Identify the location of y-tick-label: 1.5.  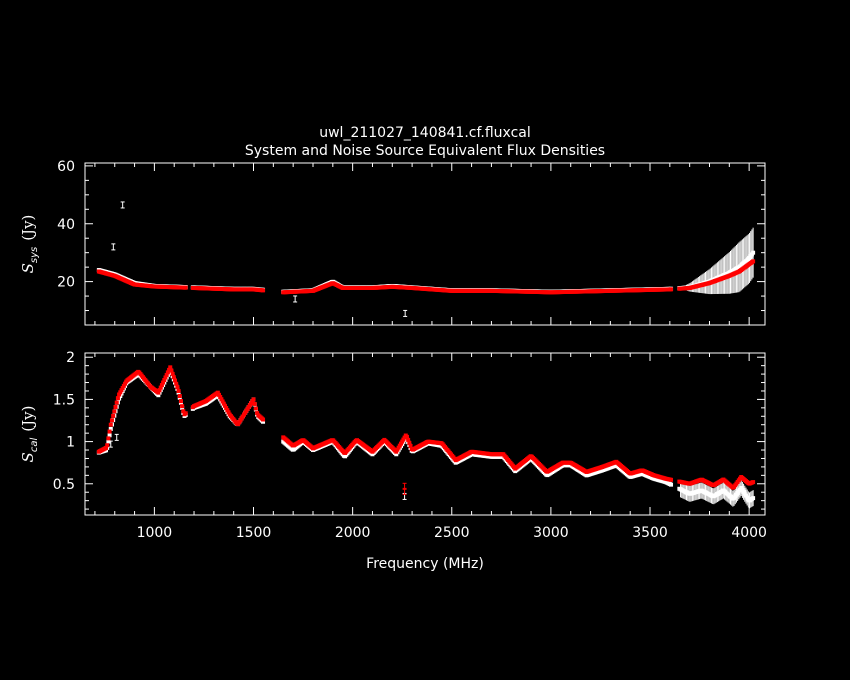
(64, 400).